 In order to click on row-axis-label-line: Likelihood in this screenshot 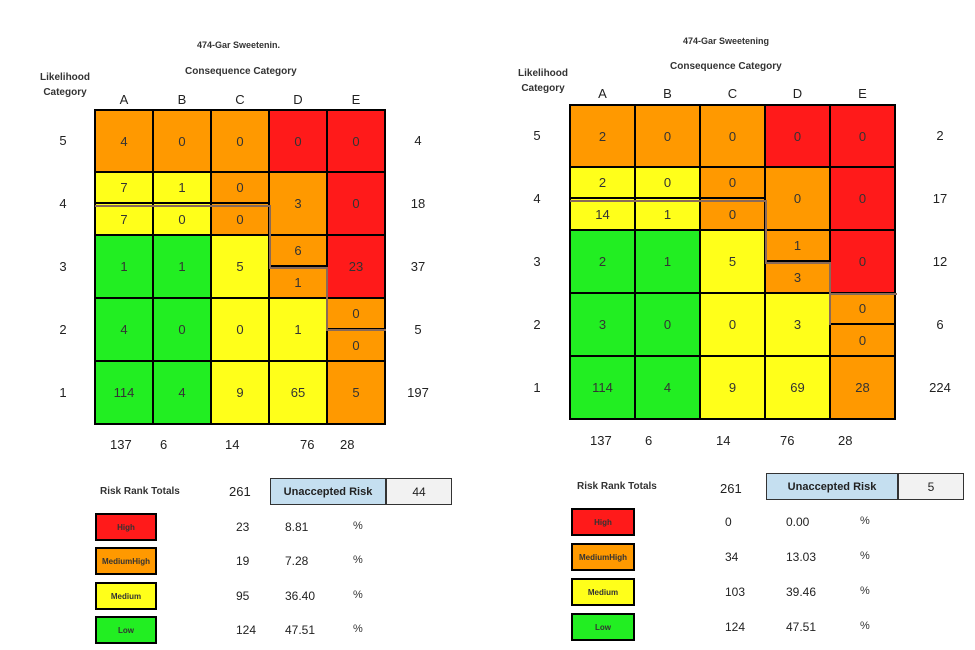, I will do `click(65, 77)`.